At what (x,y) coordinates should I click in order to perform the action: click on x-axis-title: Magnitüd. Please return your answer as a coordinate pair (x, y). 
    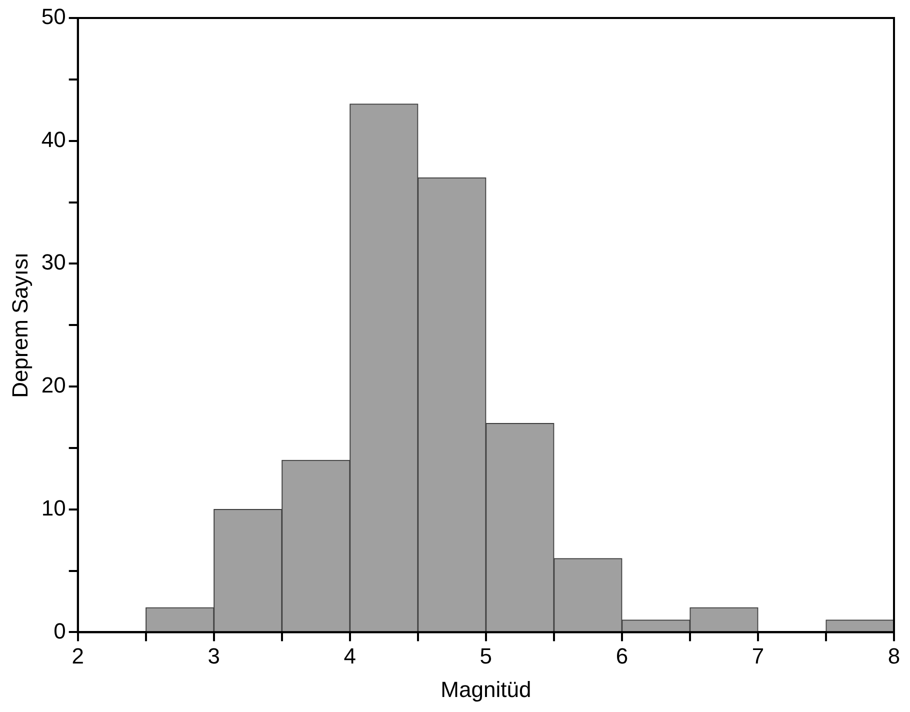
    Looking at the image, I should click on (486, 689).